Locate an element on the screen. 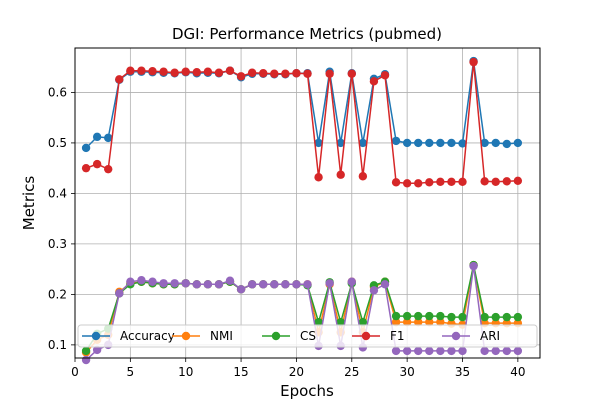  x-axis: 0 5 10 15 20 25 30 35 40 is located at coordinates (298, 368).